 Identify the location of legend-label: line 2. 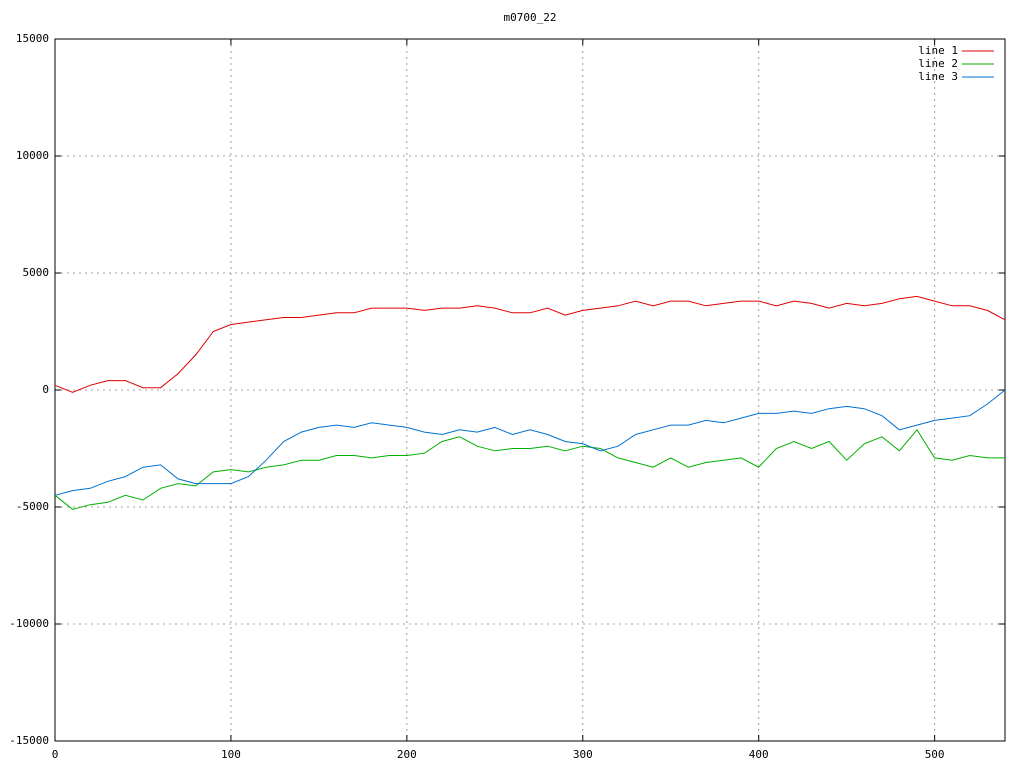
(938, 63).